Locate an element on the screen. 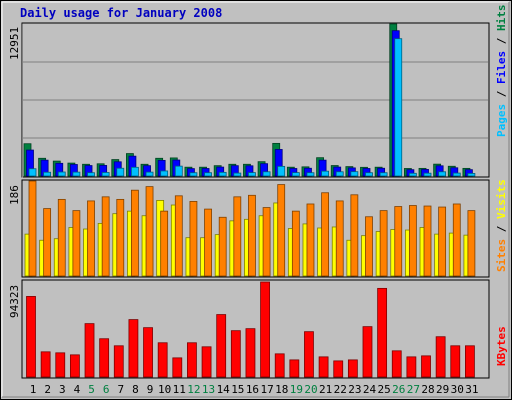 This screenshot has height=400, width=512. x-label-27: 27 is located at coordinates (413, 389).